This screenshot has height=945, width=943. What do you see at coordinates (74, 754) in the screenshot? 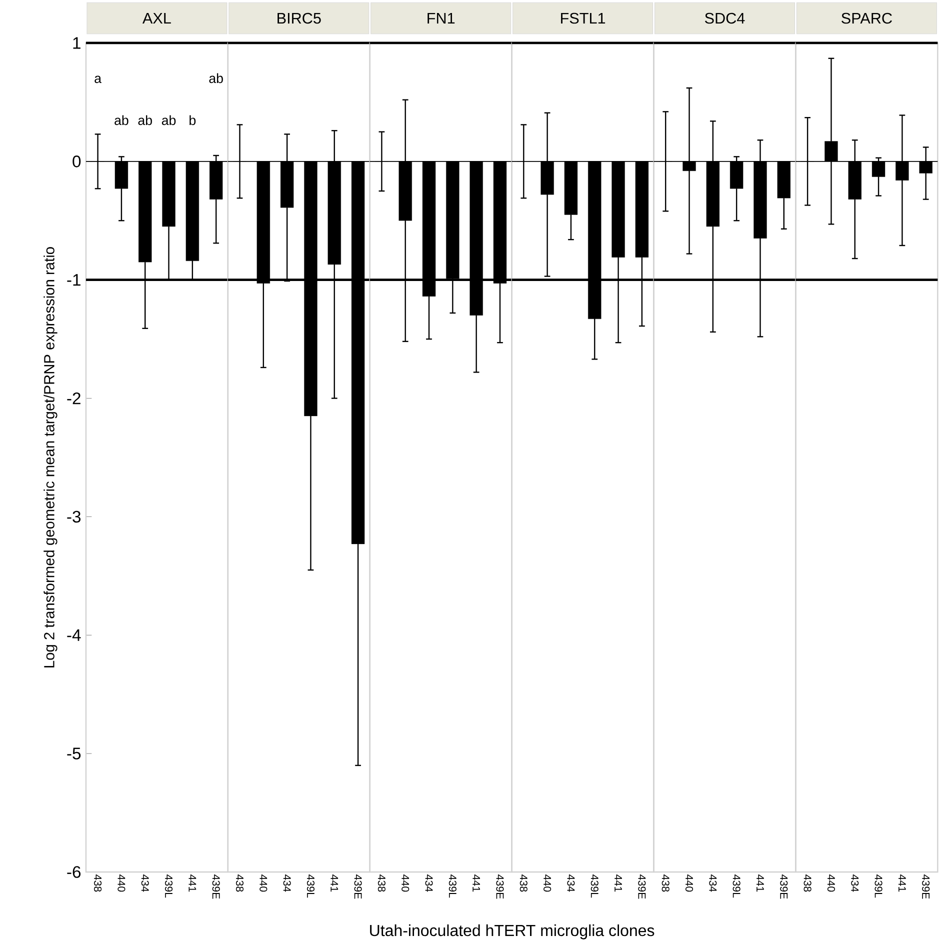
I see `y-tick-label: -5` at bounding box center [74, 754].